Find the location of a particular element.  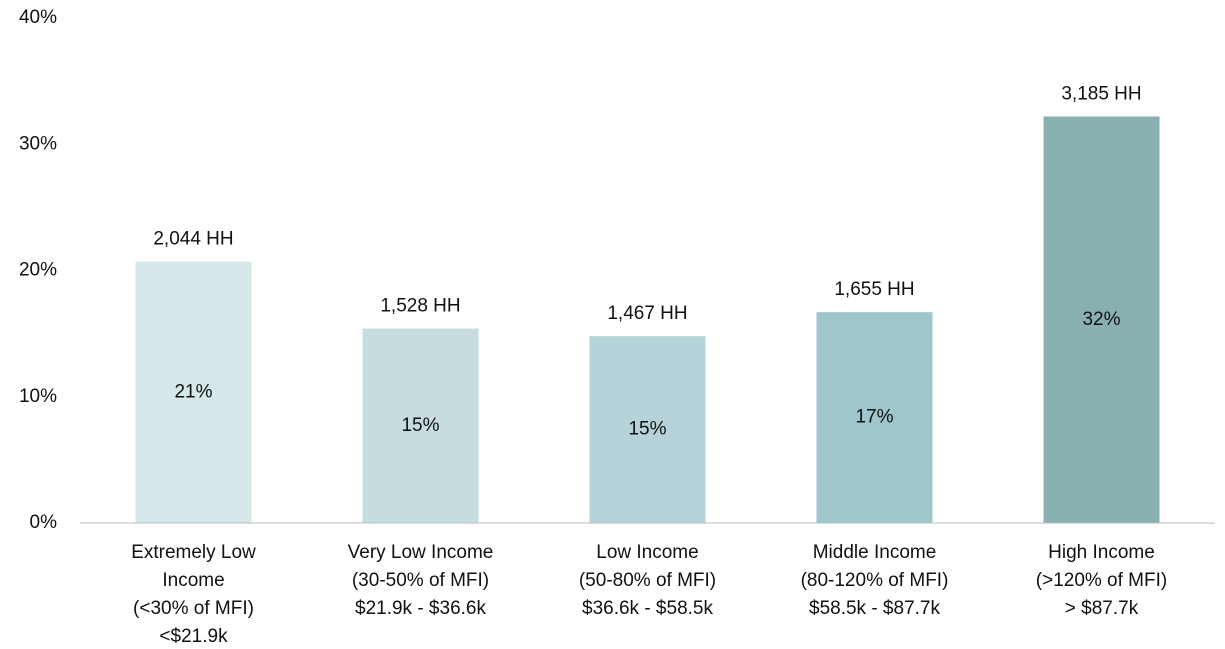

x-tick-label: Extremely Low is located at coordinates (193, 552).